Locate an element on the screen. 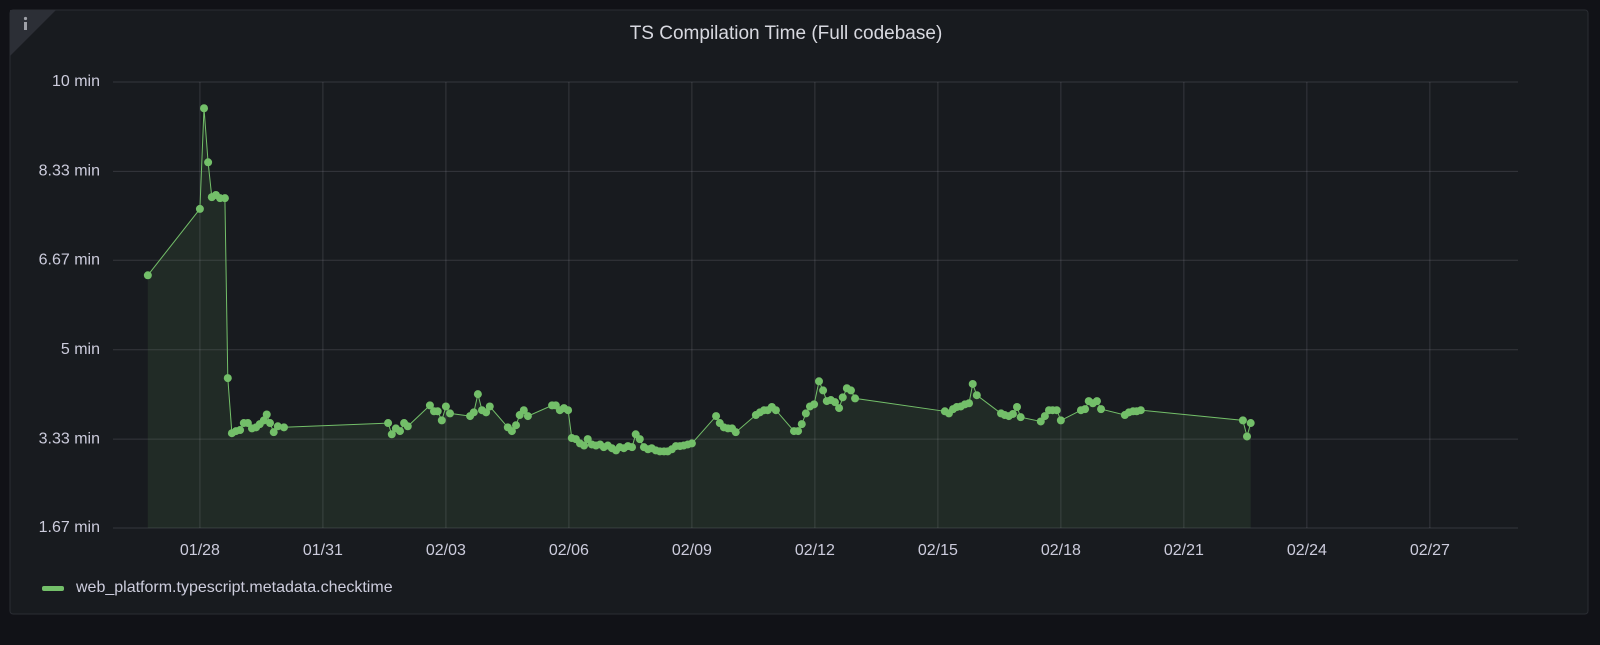 Image resolution: width=1600 pixels, height=645 pixels. info-icon-dot is located at coordinates (25, 18).